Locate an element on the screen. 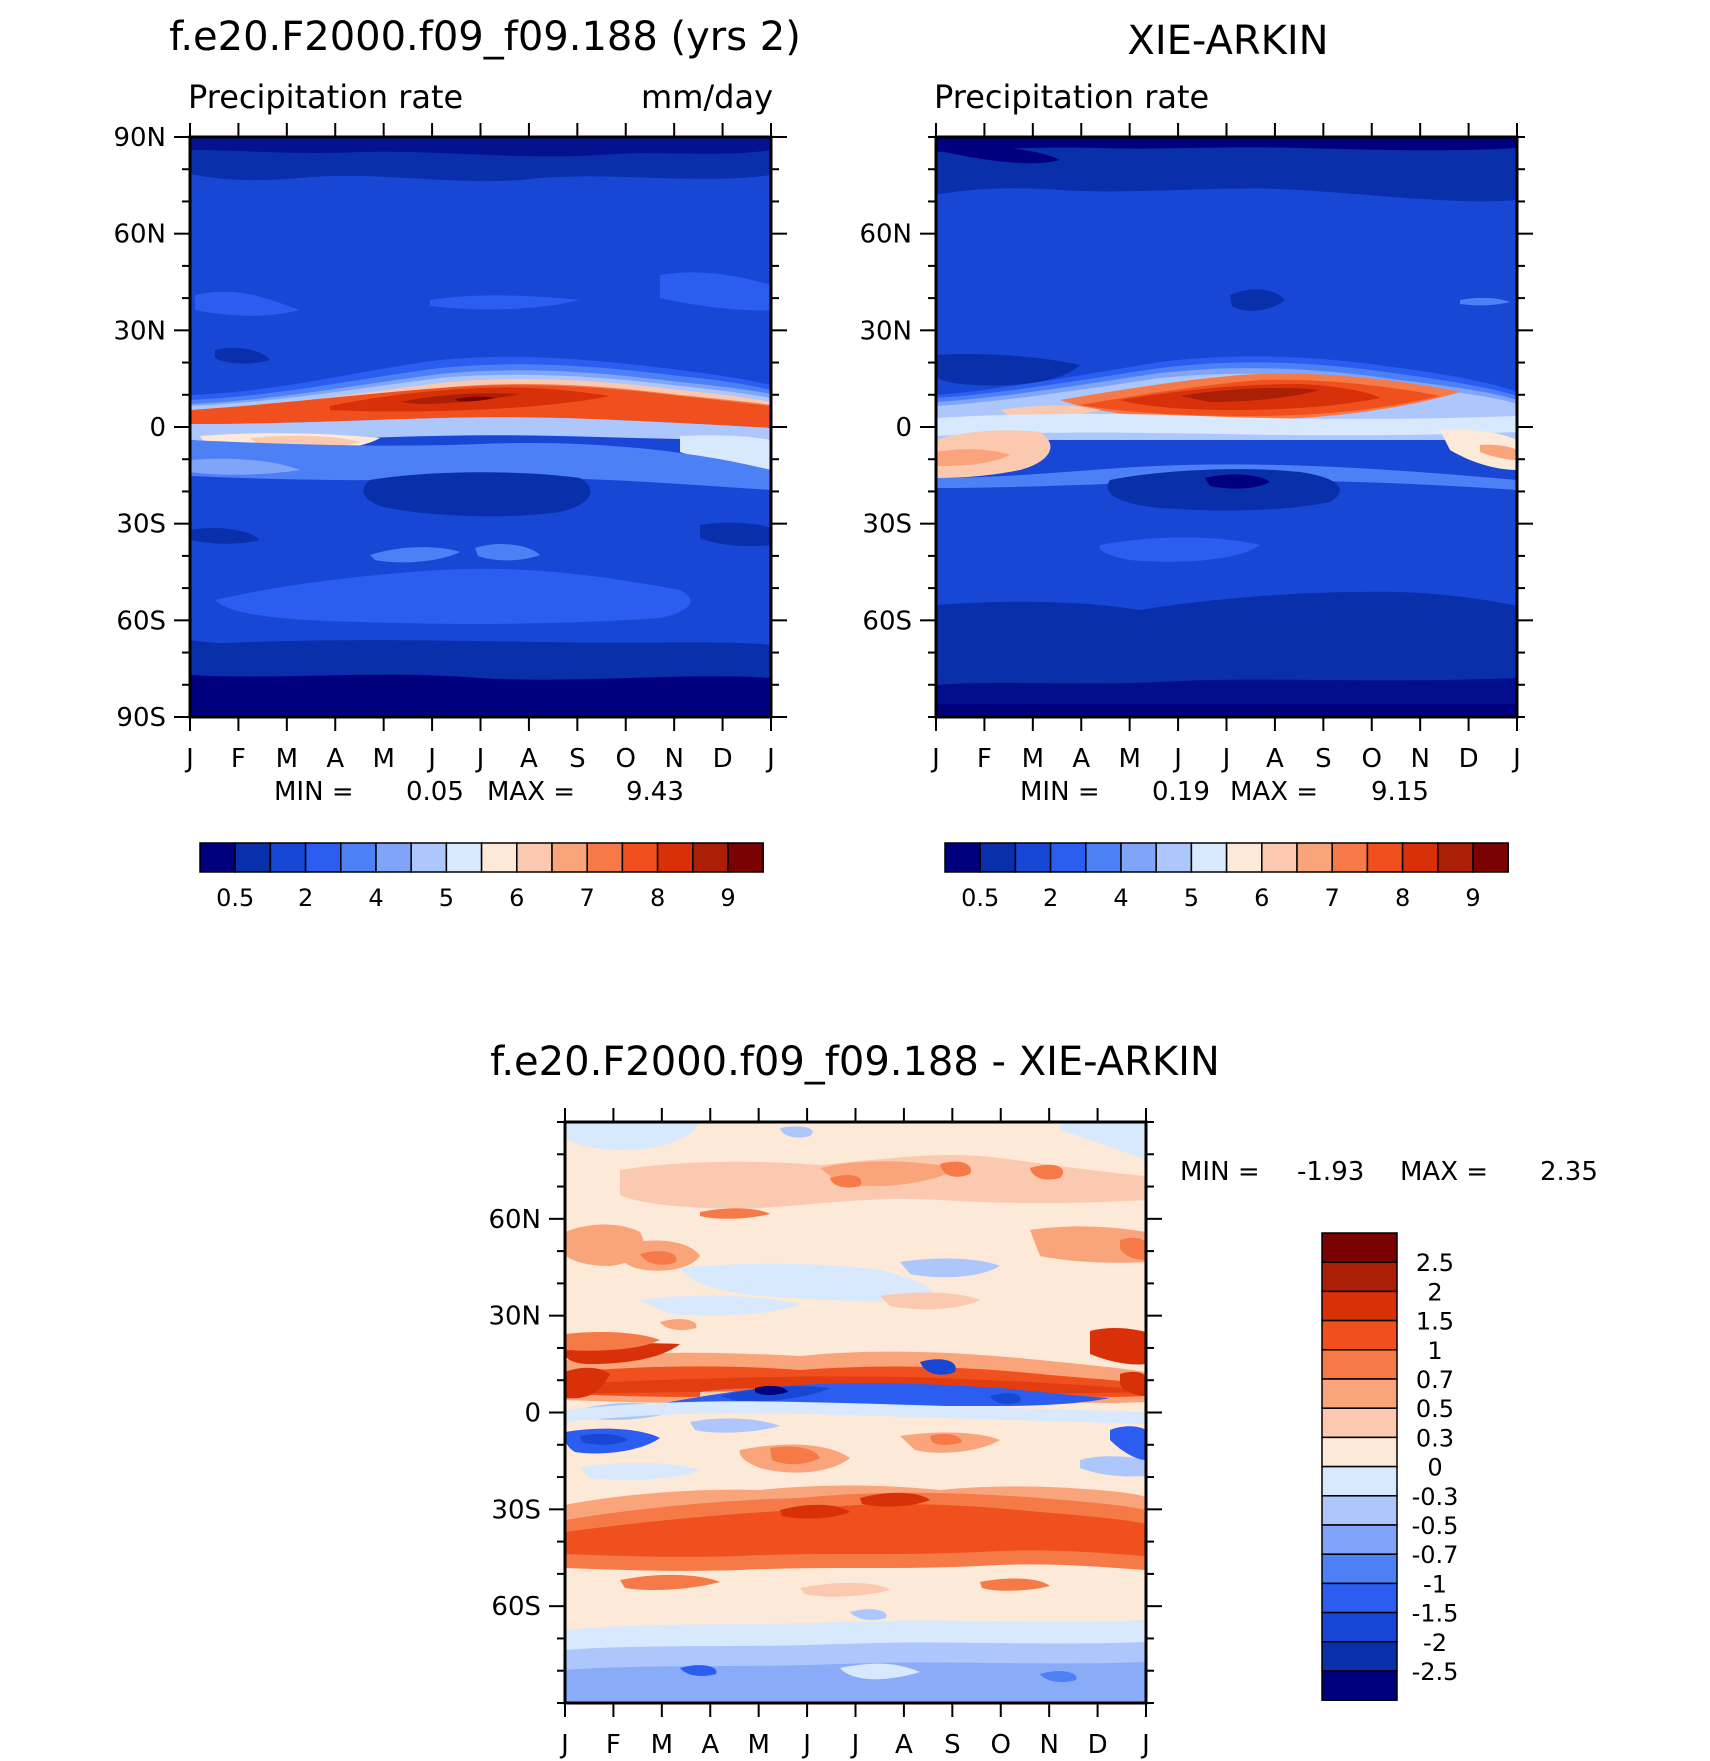 Image resolution: width=1710 pixels, height=1761 pixels. obs-stats: MIN = 0.19 MAX = 9.15 is located at coordinates (1224, 792).